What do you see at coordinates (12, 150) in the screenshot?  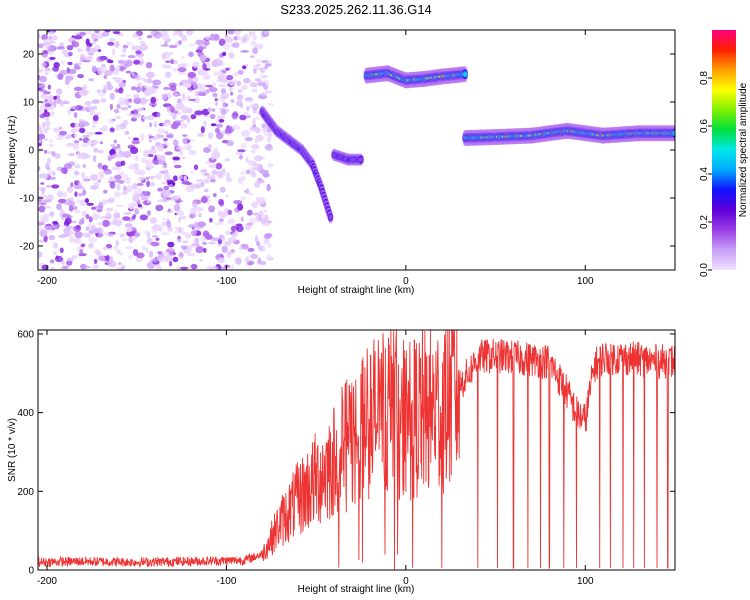 I see `heatmap-y-label: Frequency (Hz)` at bounding box center [12, 150].